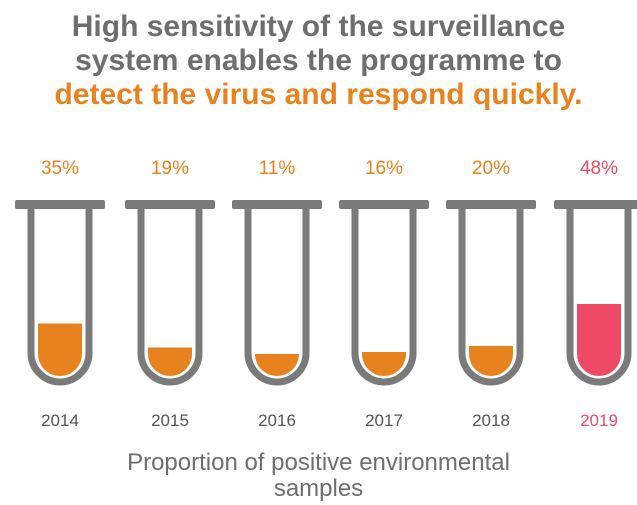 This screenshot has width=637, height=505. Describe the element at coordinates (384, 297) in the screenshot. I see `tube-outline-2017` at that location.